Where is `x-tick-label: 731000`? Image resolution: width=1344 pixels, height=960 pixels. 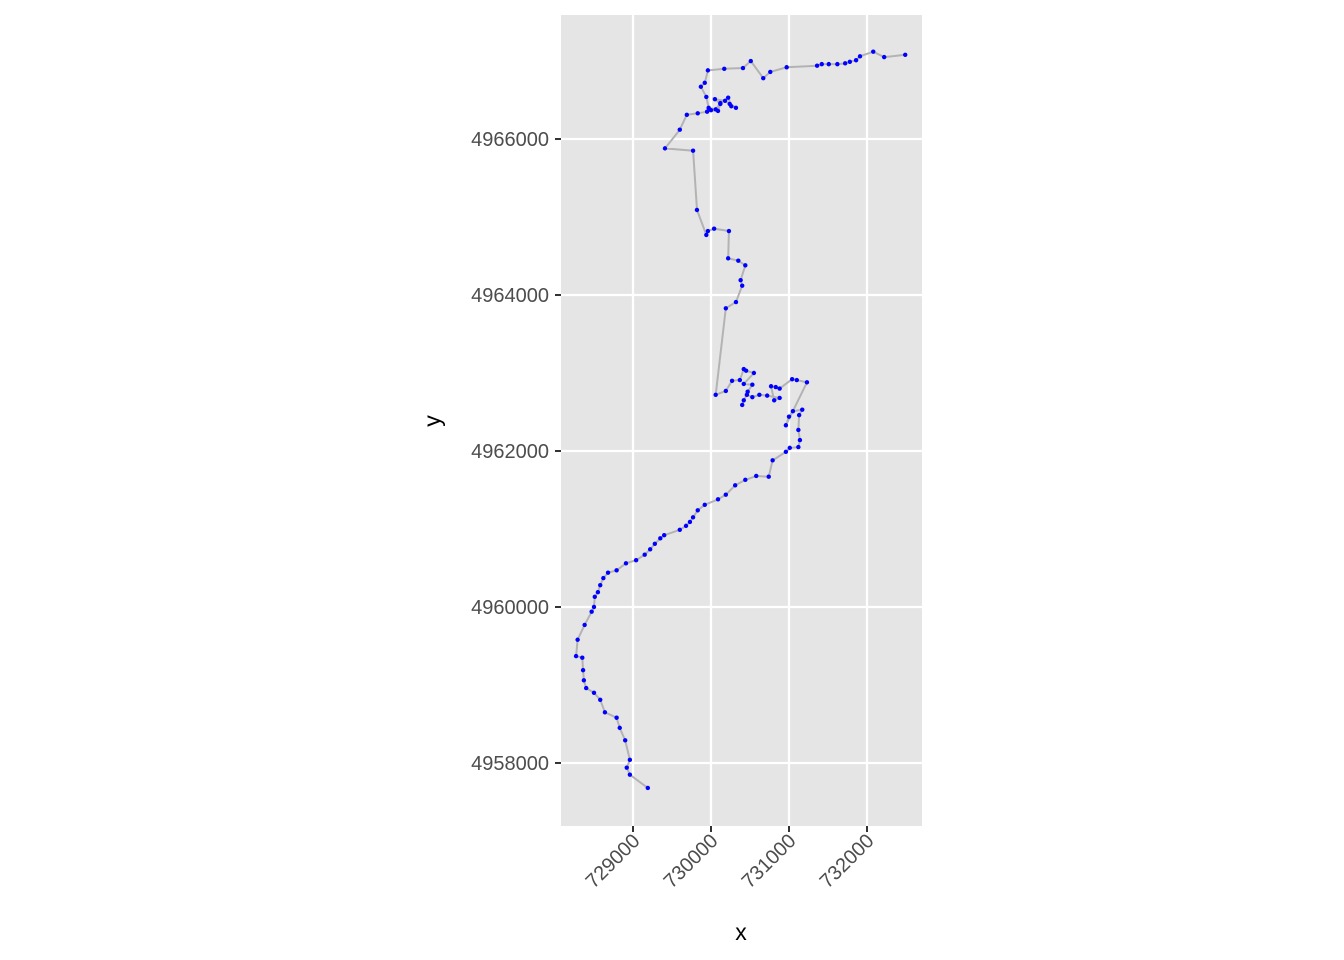 x-tick-label: 731000 is located at coordinates (769, 861).